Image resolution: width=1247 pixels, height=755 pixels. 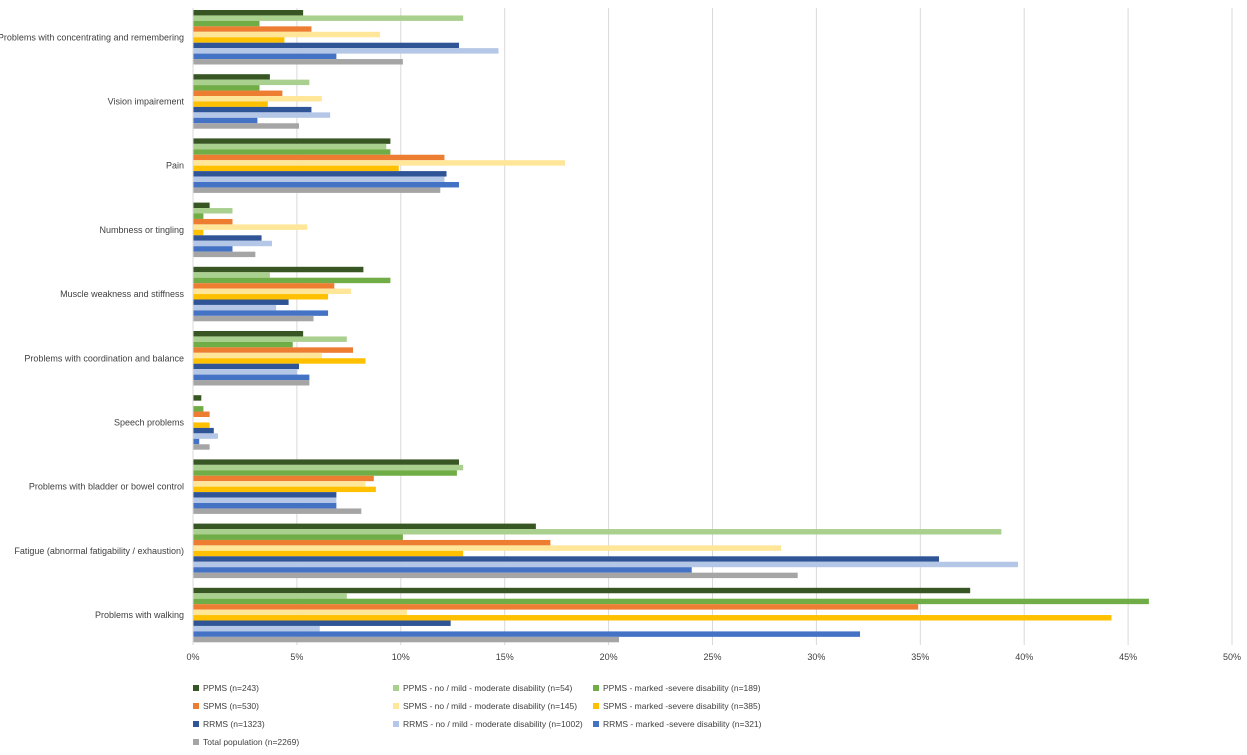 What do you see at coordinates (682, 724) in the screenshot?
I see `legend-label: RRMS - marked -severe disability (n=321)` at bounding box center [682, 724].